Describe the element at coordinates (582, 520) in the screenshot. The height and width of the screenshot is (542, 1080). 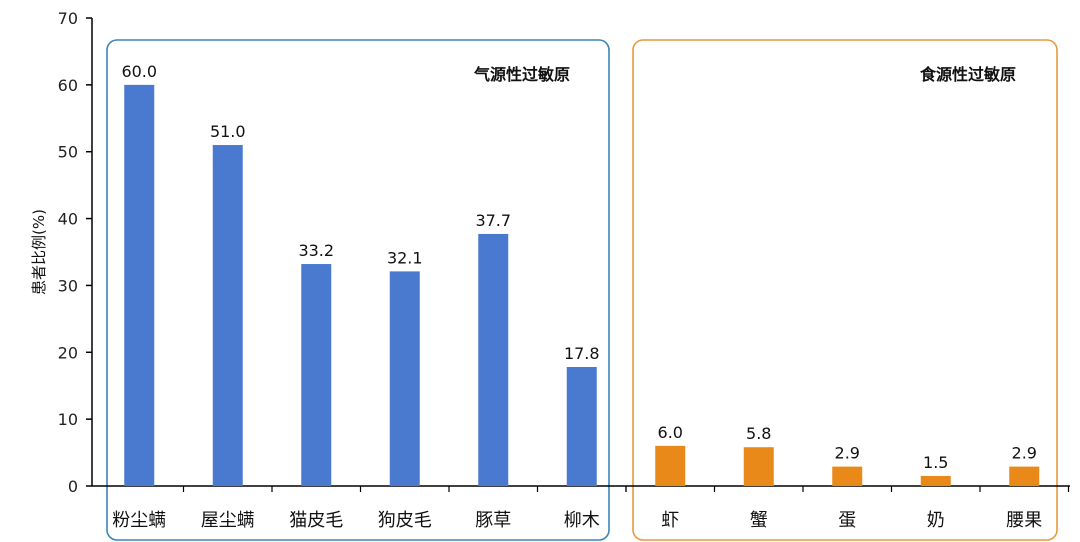
I see `category-label-柳木: 柳木` at that location.